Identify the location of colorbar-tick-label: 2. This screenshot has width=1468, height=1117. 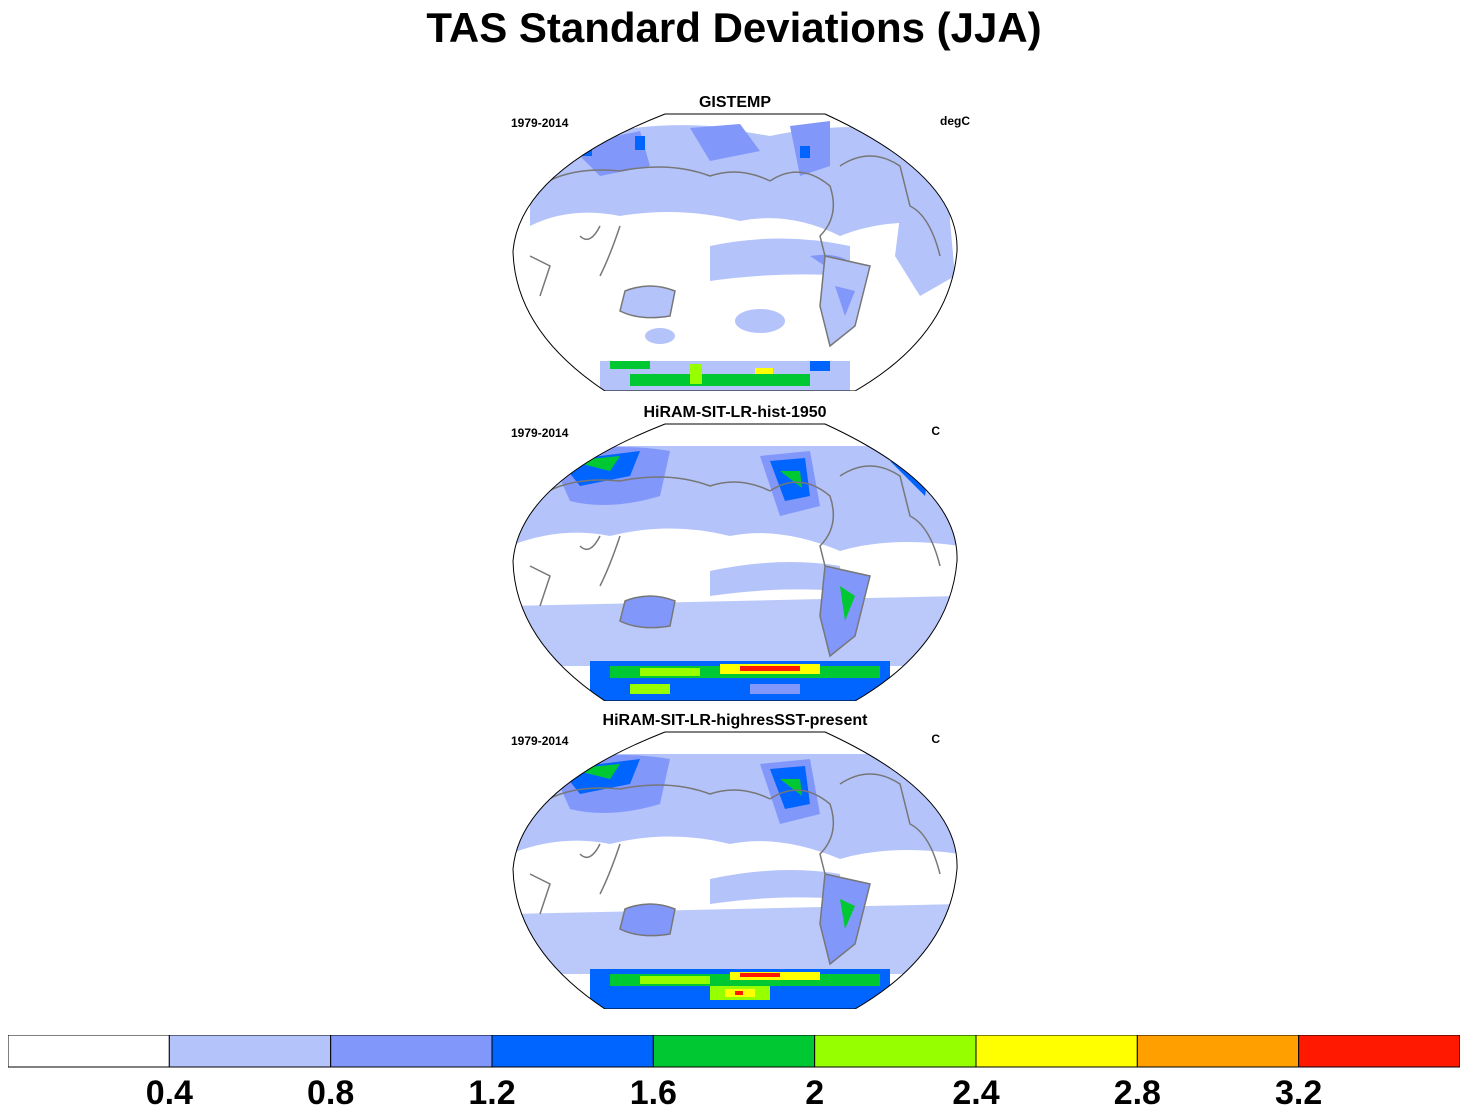
(815, 1093).